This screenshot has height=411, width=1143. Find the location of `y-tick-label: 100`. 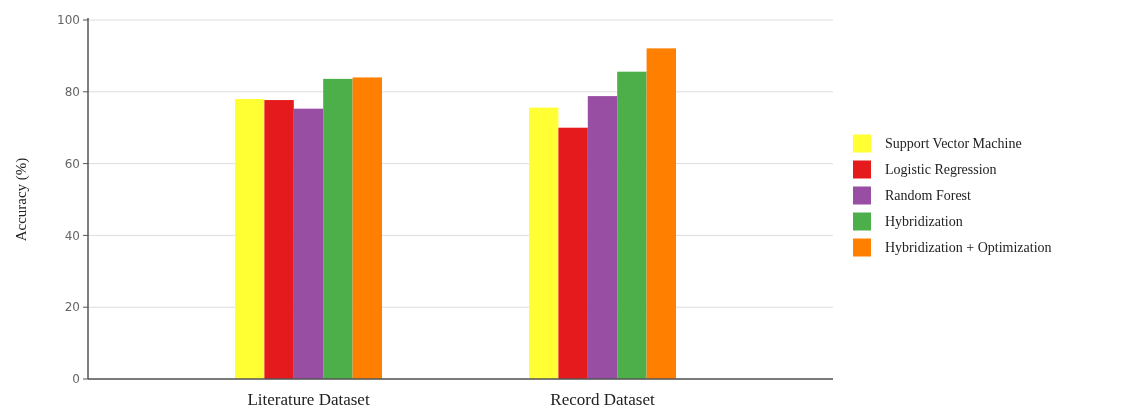

y-tick-label: 100 is located at coordinates (68, 20).